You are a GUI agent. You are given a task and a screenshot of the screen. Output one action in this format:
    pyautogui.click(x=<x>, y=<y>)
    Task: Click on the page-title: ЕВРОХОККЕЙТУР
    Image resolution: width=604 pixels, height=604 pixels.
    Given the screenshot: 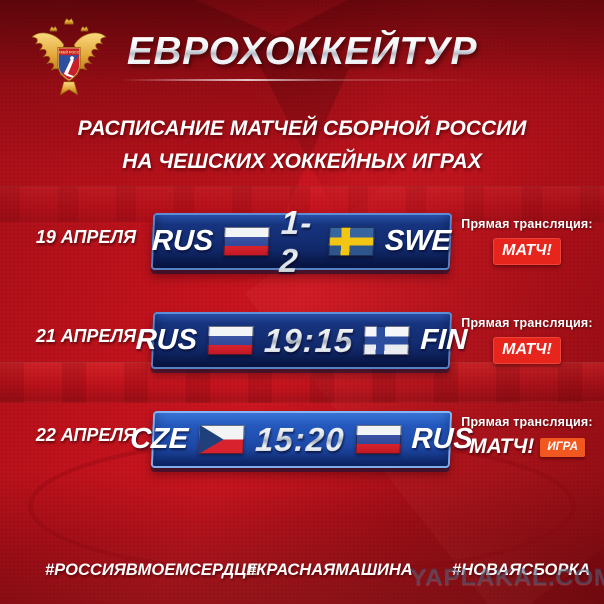 What is the action you would take?
    pyautogui.click(x=302, y=52)
    